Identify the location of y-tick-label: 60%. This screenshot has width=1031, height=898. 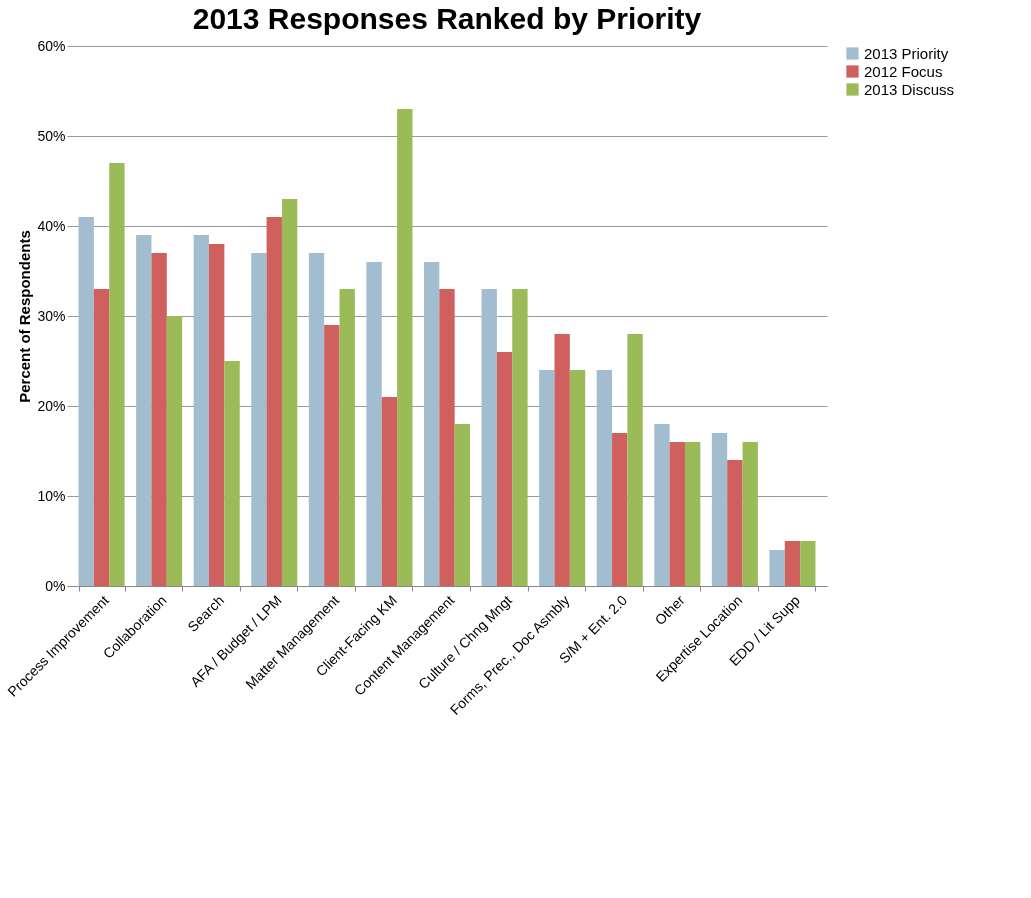
(51, 45).